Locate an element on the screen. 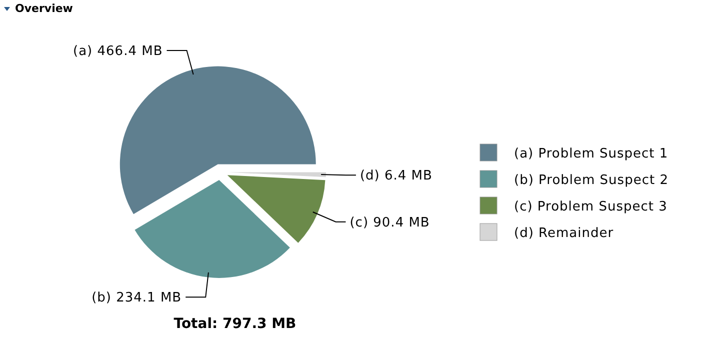 This screenshot has width=720, height=345. data-label: (d) 6.4 MB is located at coordinates (396, 176).